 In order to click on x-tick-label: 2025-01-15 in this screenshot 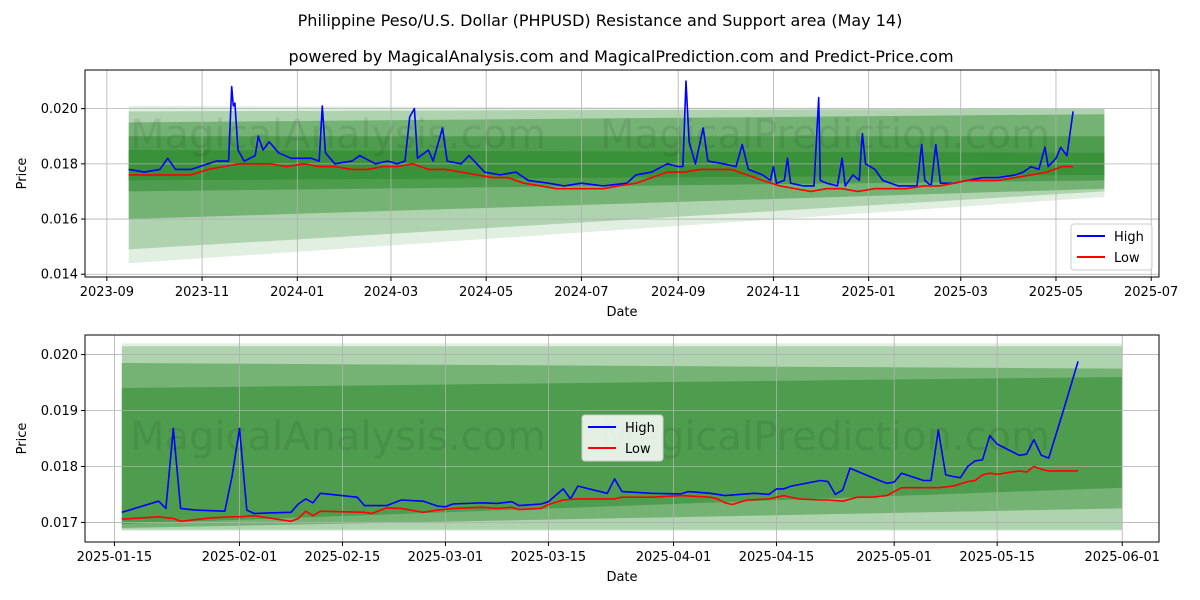, I will do `click(115, 557)`.